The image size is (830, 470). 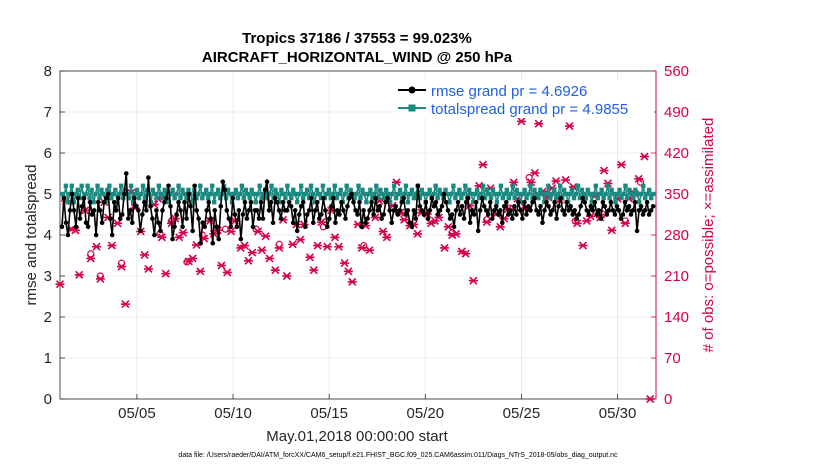 What do you see at coordinates (48, 358) in the screenshot?
I see `y-tick-label-left: 1` at bounding box center [48, 358].